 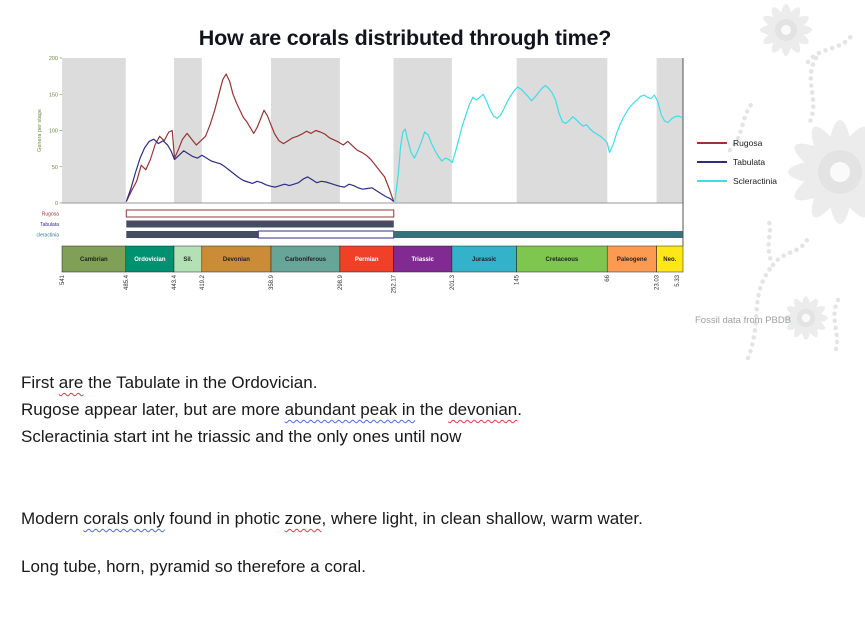 I want to click on grammarcheck-phrase: abundant peak in, so click(x=350, y=409).